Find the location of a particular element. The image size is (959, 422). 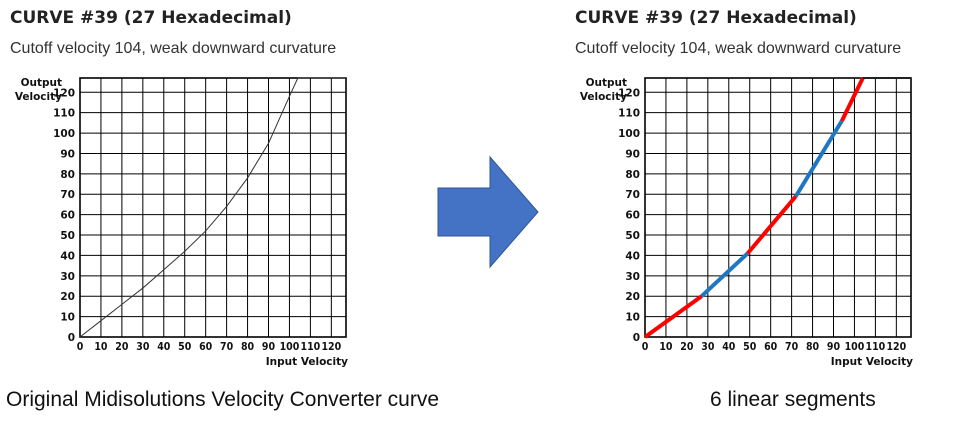

left-x-tick-label: 30 is located at coordinates (143, 347).